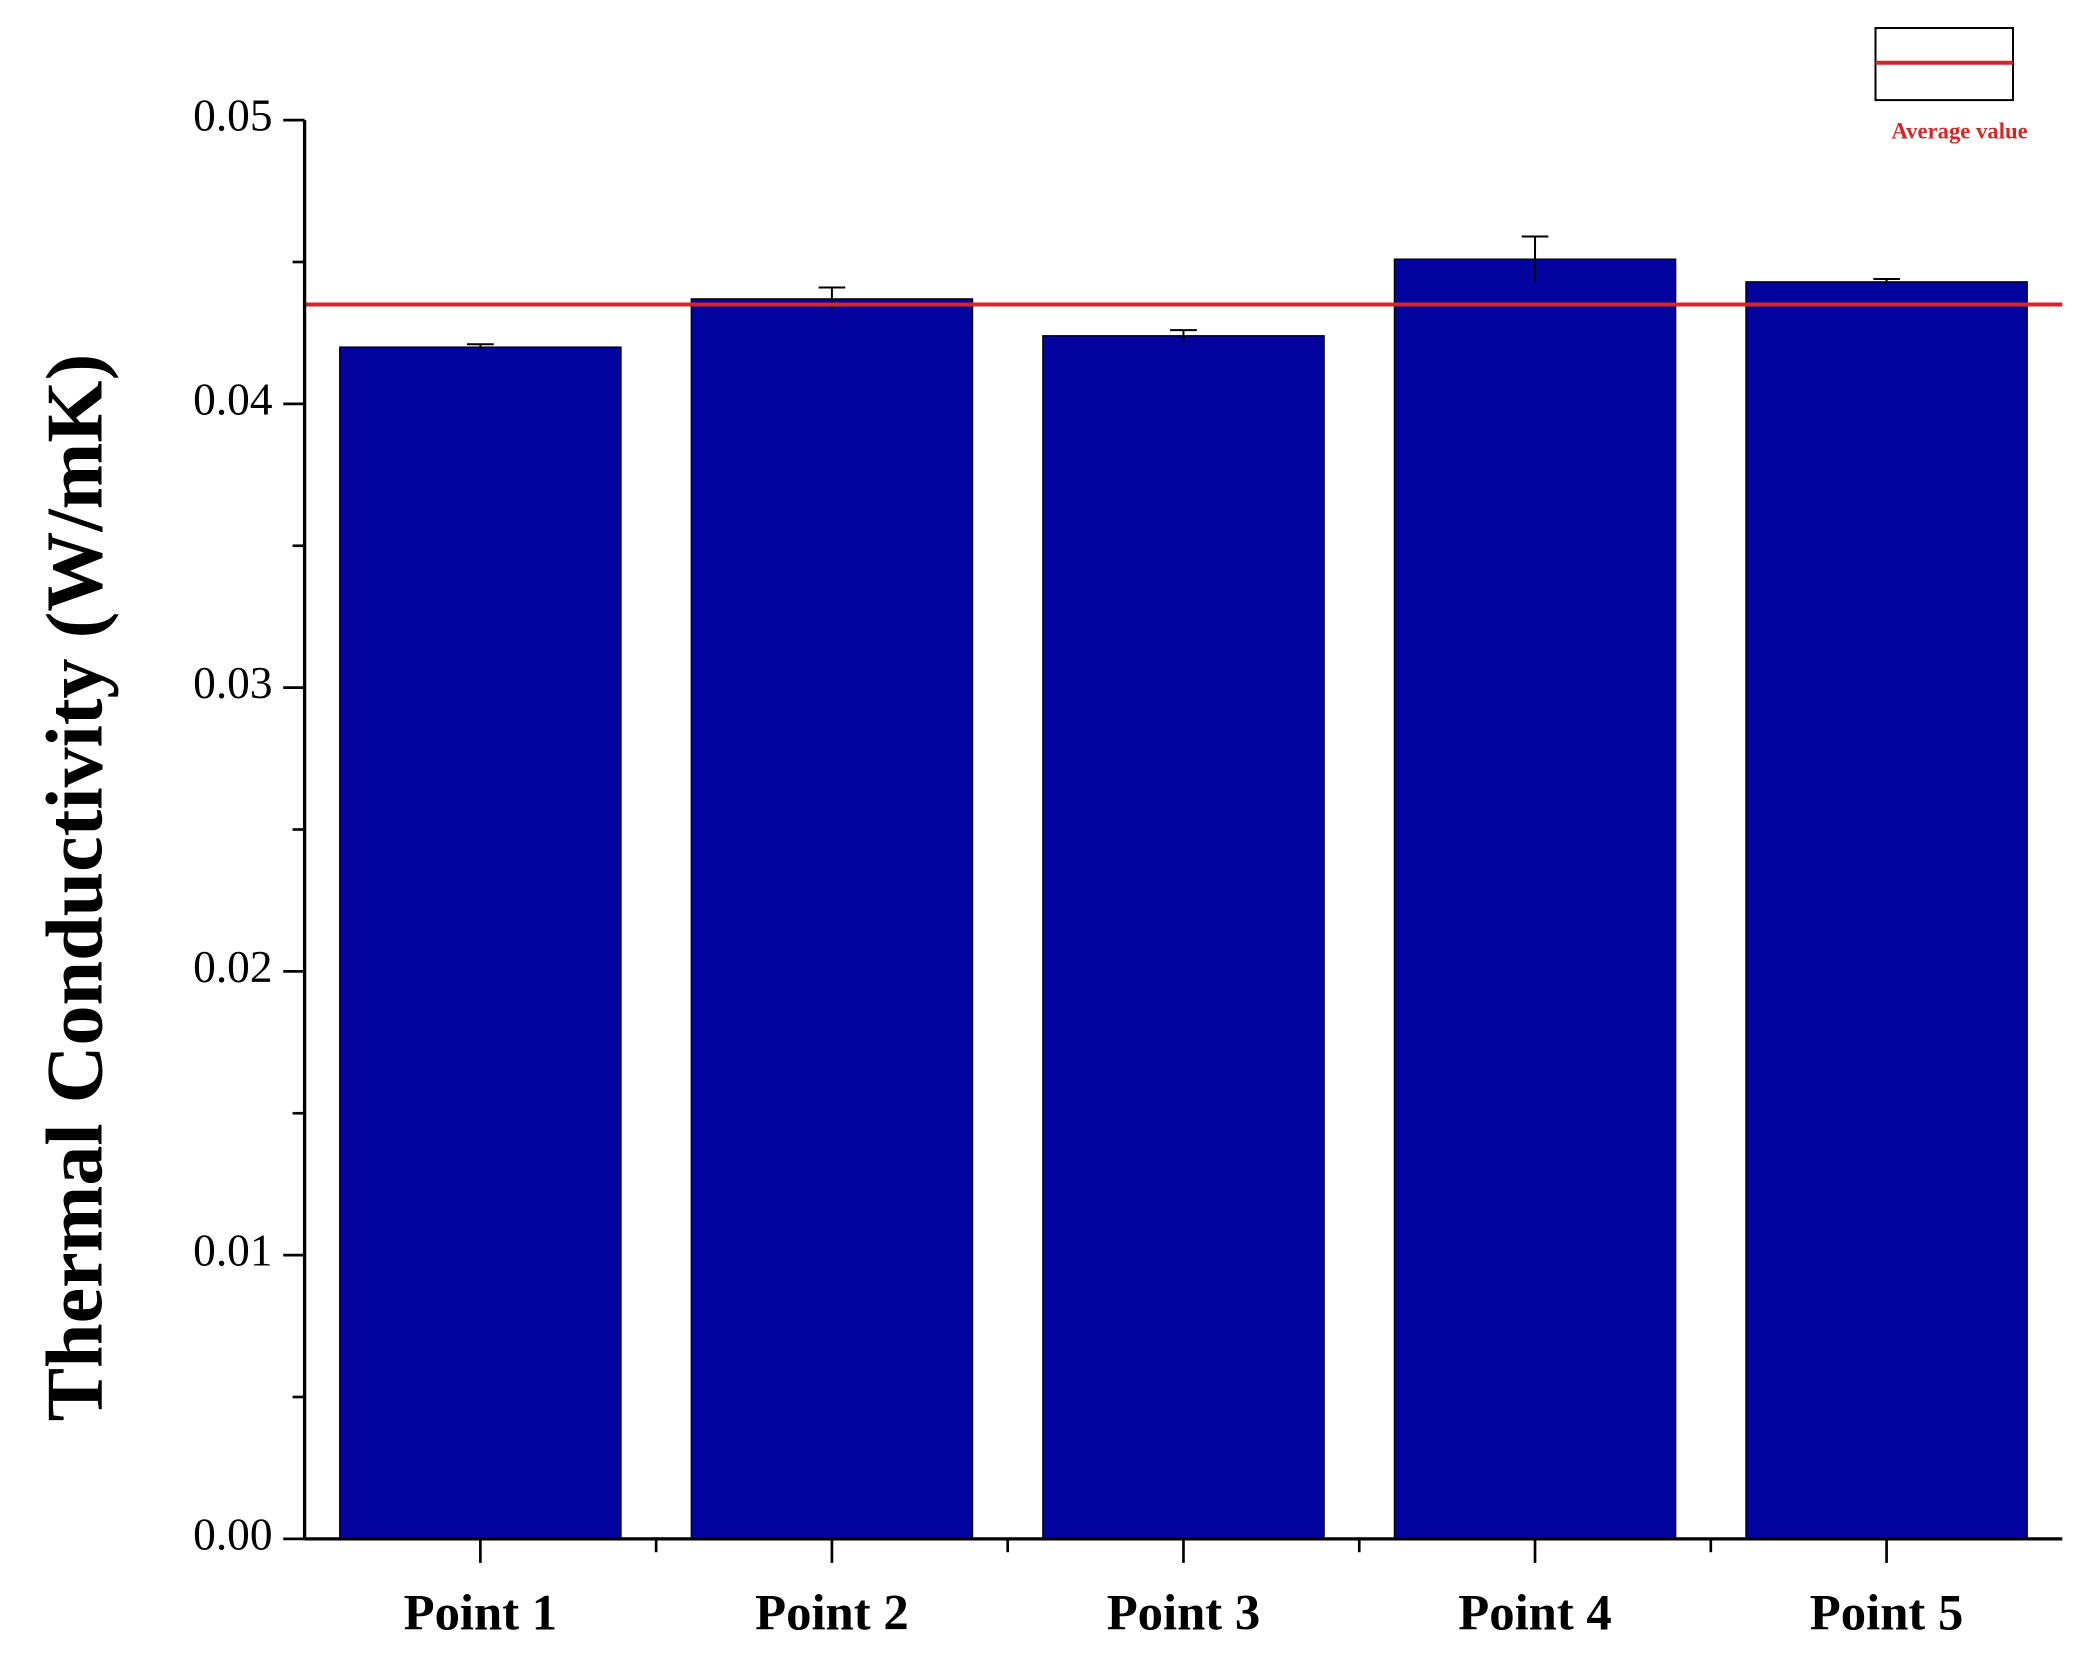 Image resolution: width=2088 pixels, height=1667 pixels. What do you see at coordinates (232, 399) in the screenshot?
I see `y-tick-label: 0.04` at bounding box center [232, 399].